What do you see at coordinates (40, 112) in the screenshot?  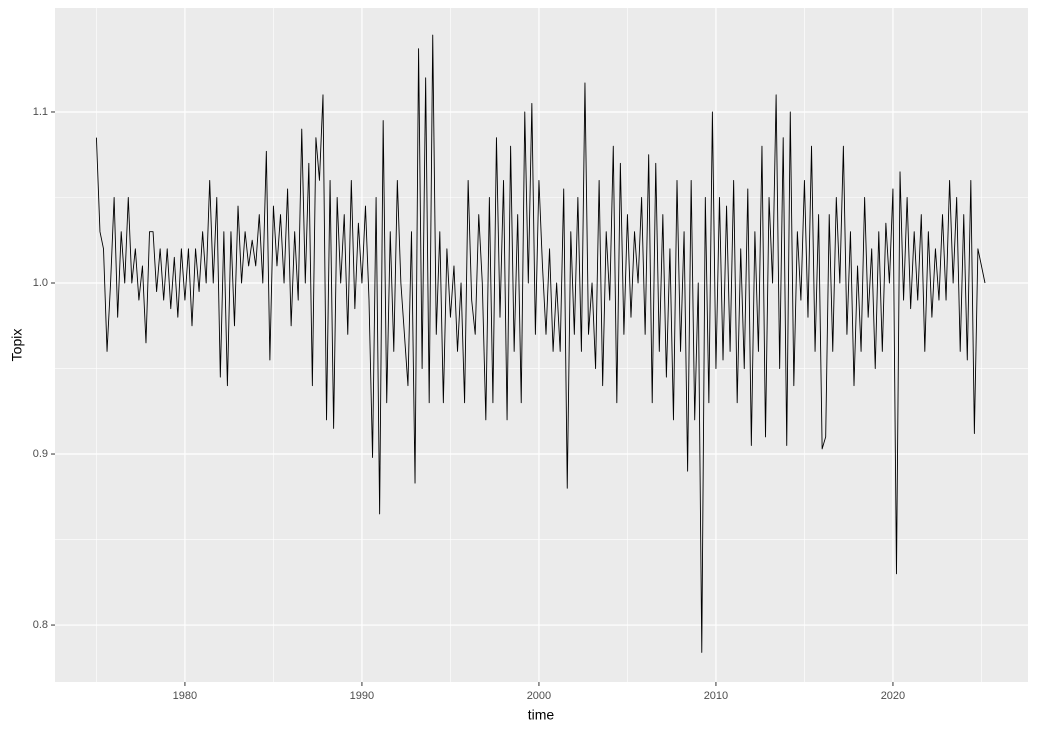 I see `y-tick-label: 1.1` at bounding box center [40, 112].